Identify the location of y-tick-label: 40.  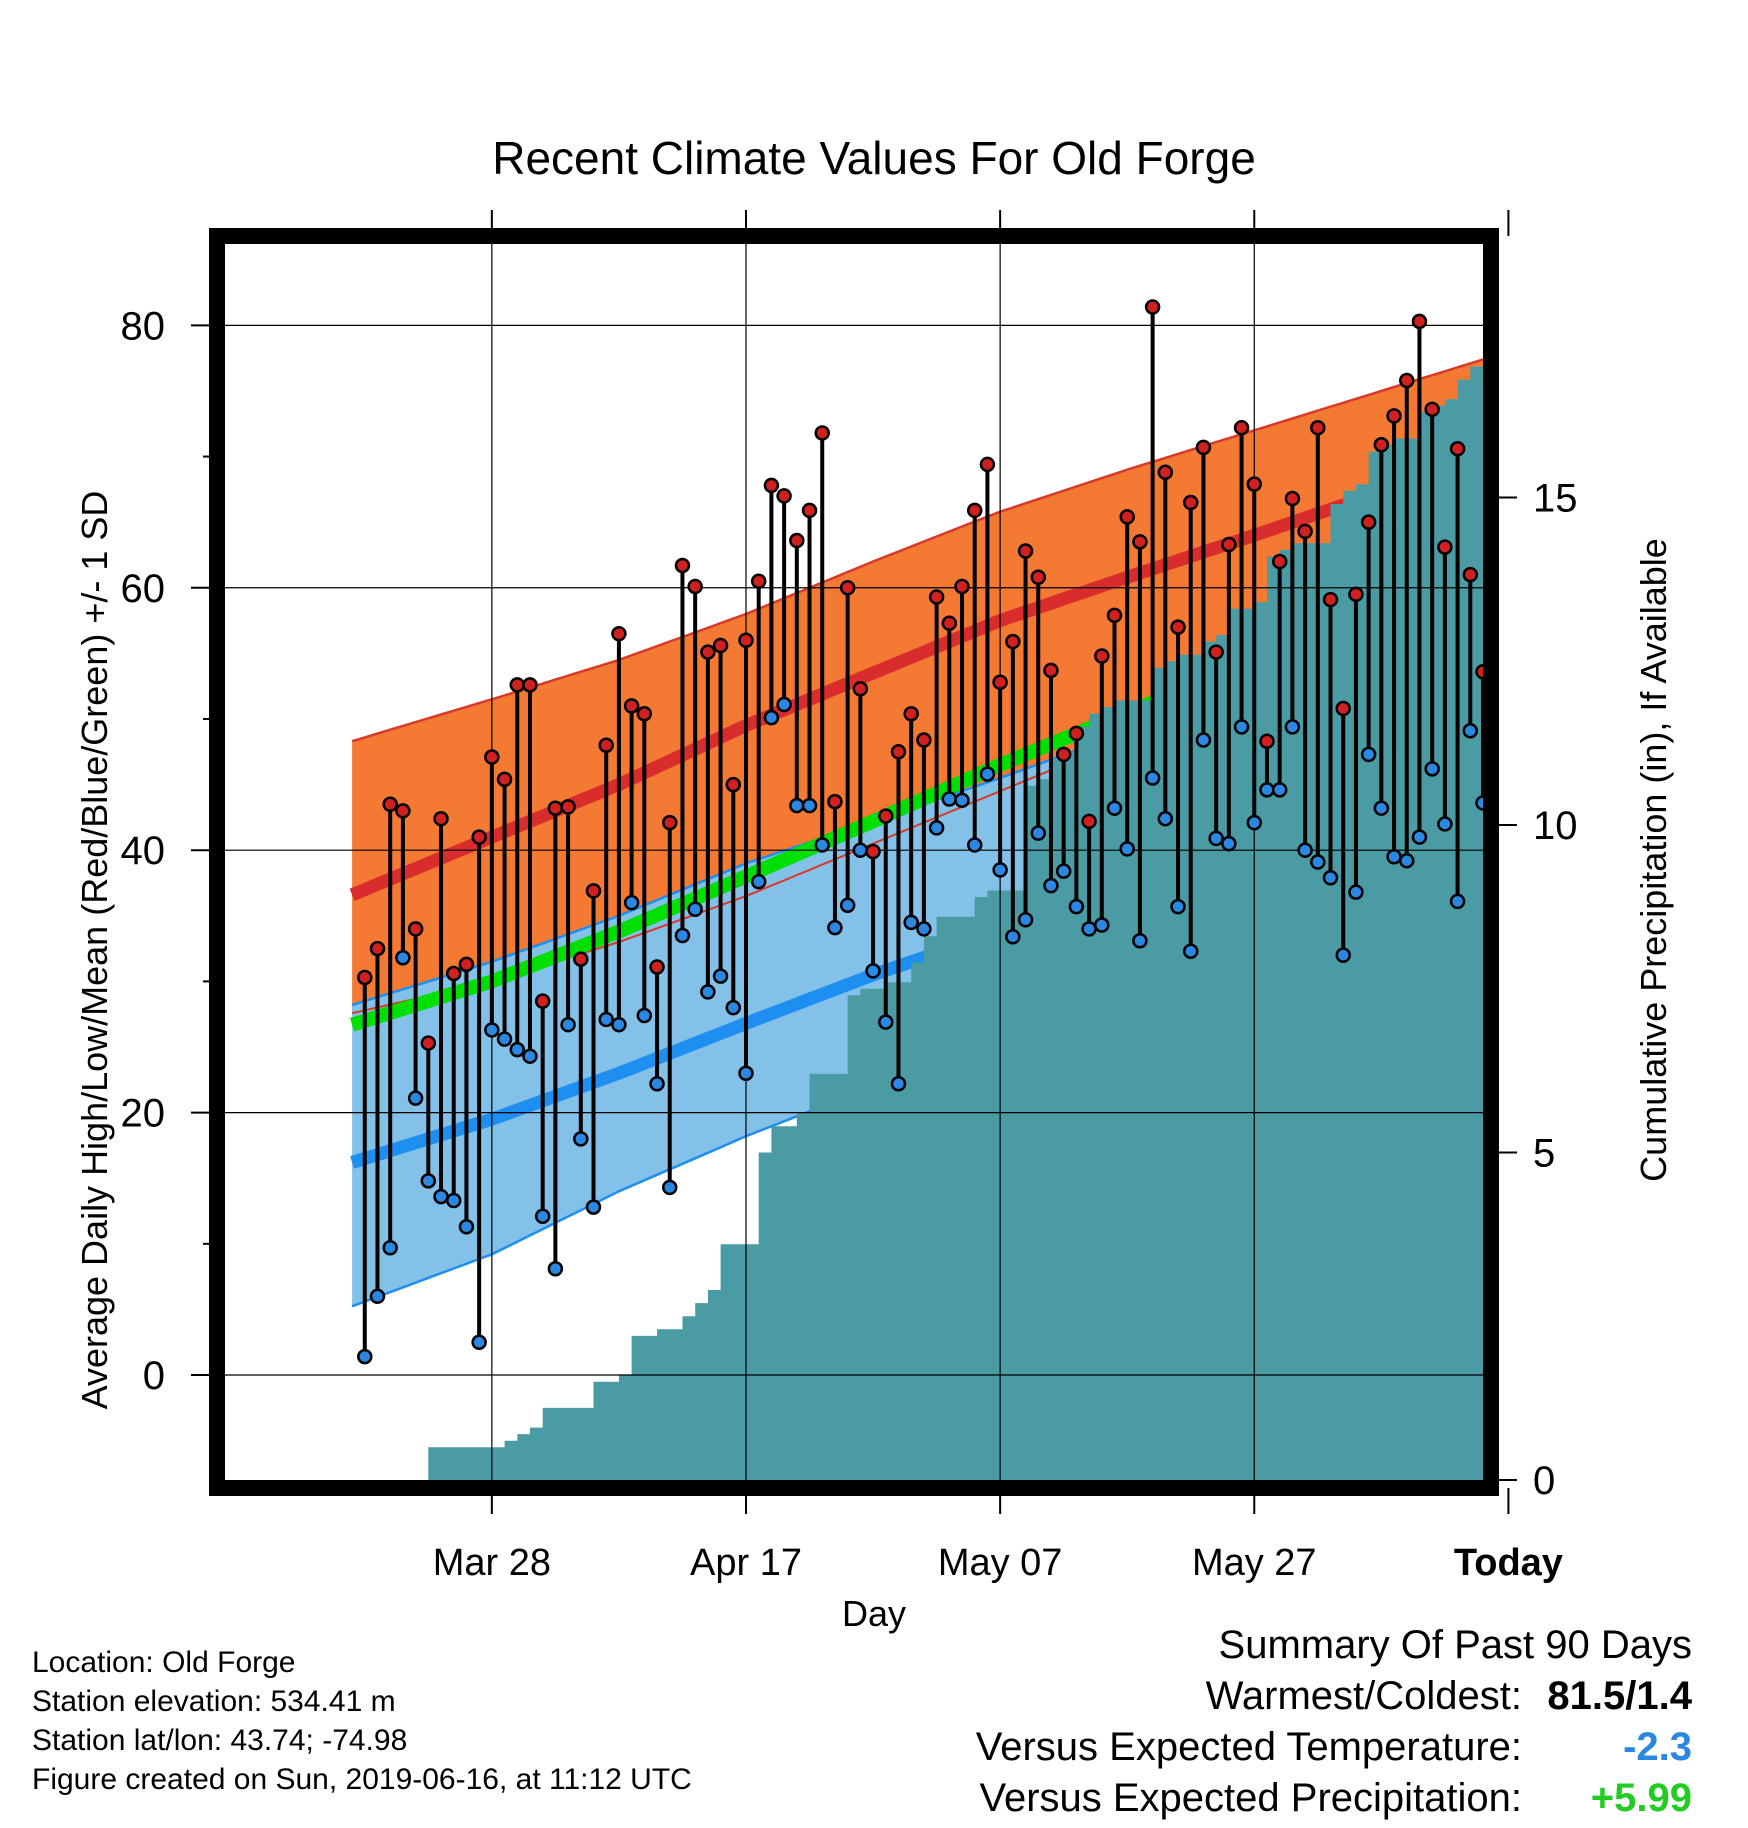
(143, 851).